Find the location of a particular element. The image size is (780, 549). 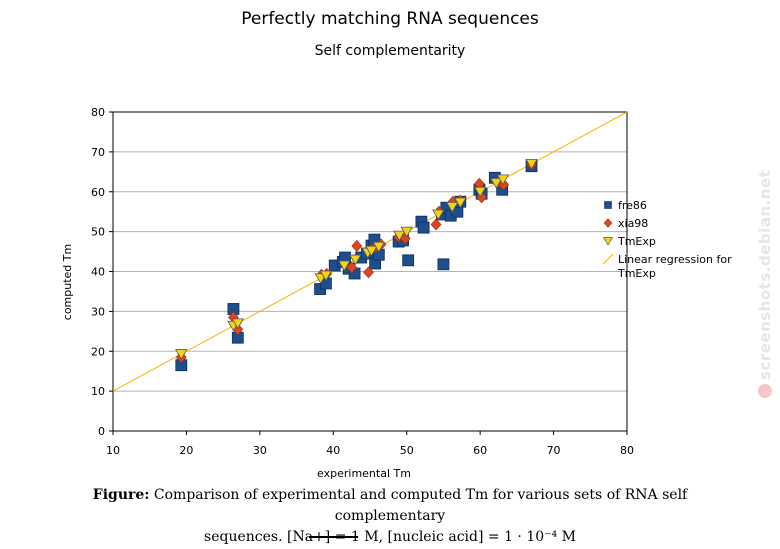

x-tick-label-60: 60 is located at coordinates (480, 450).